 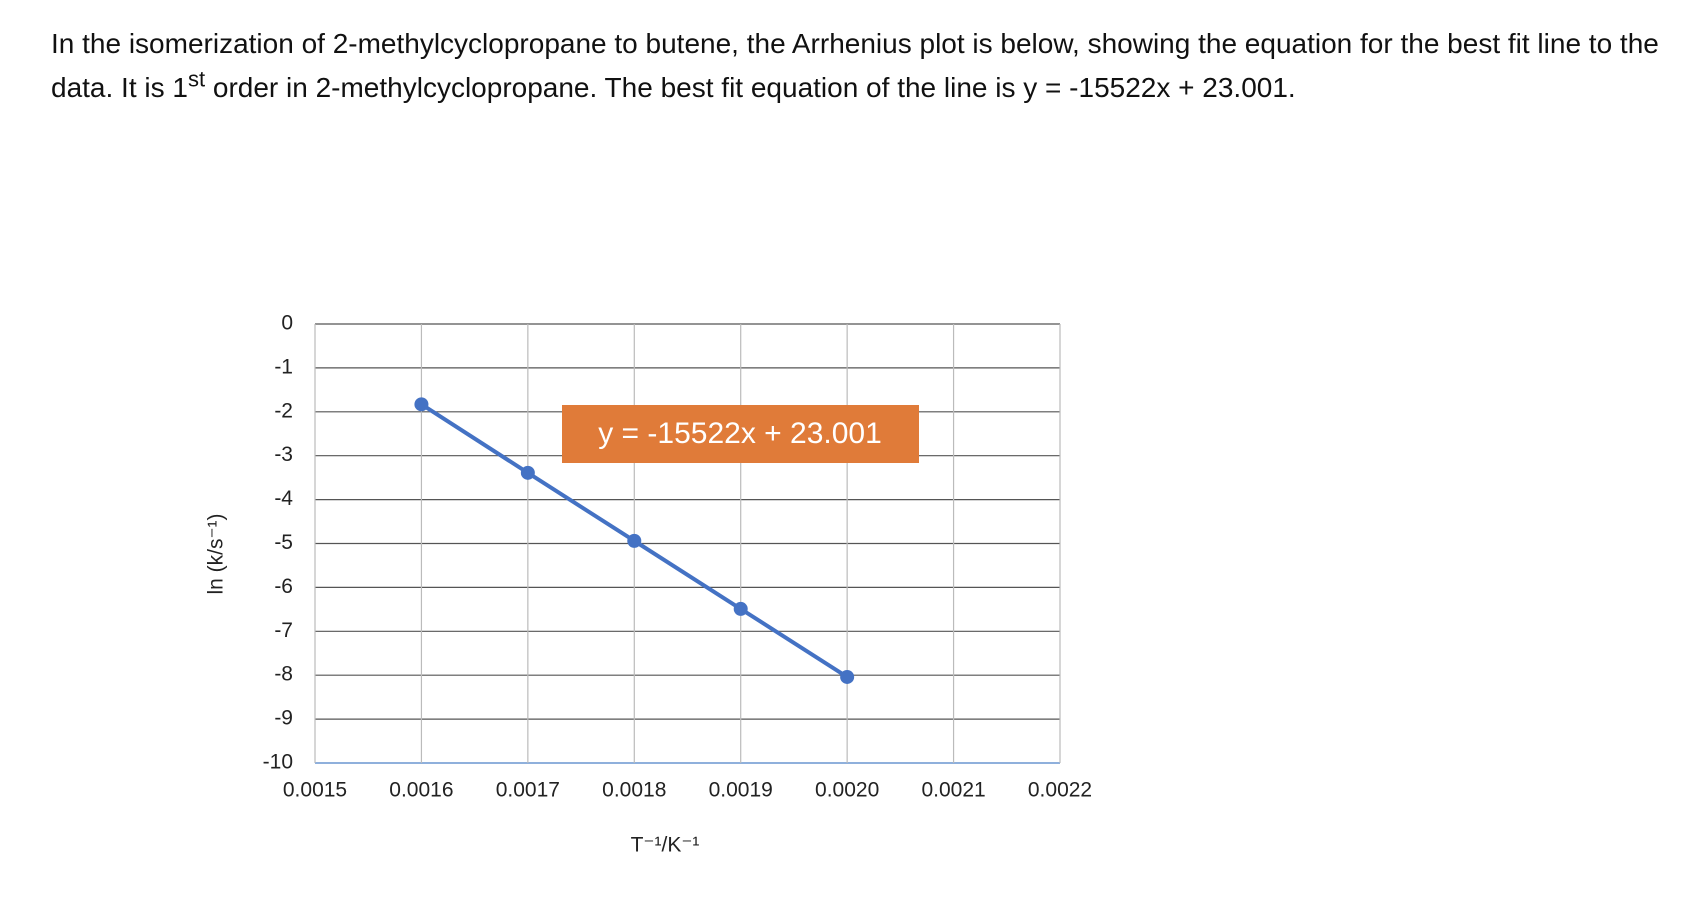 I want to click on x-tick-label: 0.0020, so click(x=847, y=790).